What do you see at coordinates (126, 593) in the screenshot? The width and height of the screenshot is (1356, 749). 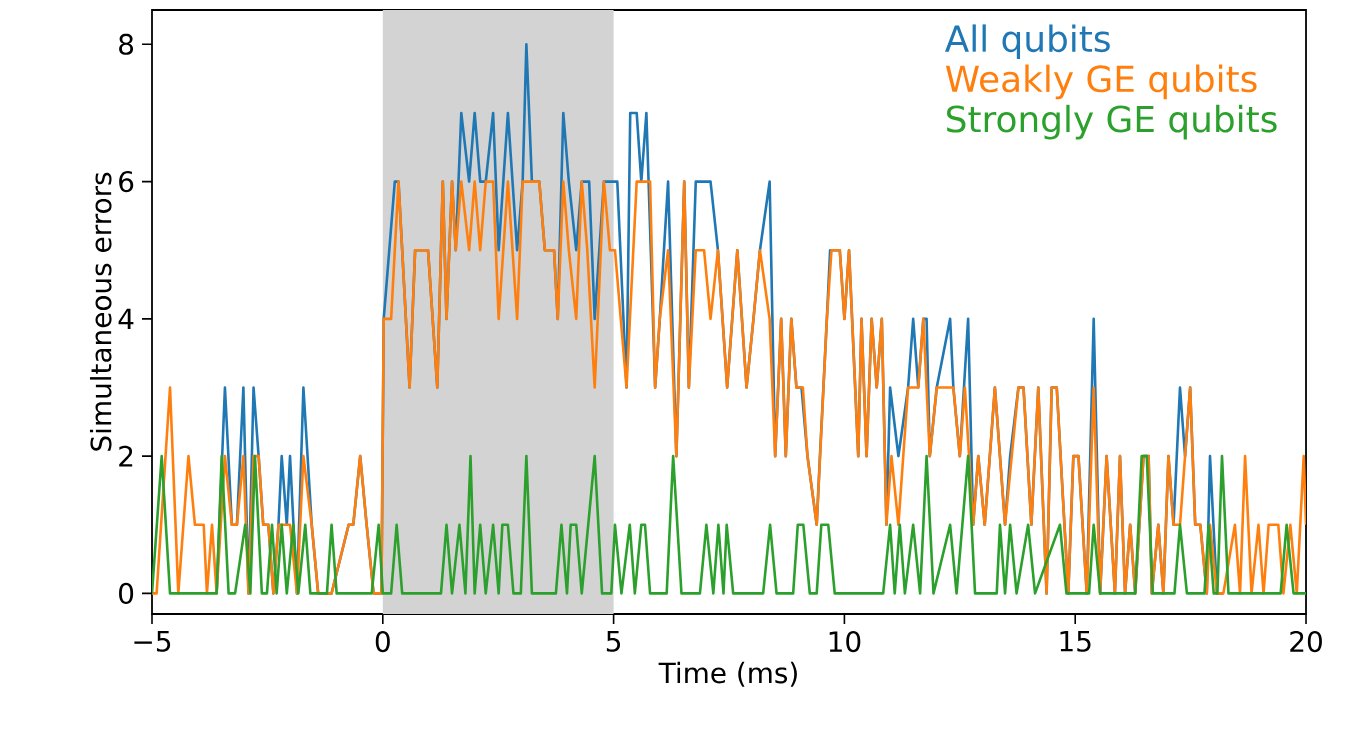 I see `y-tick-label: 0` at bounding box center [126, 593].